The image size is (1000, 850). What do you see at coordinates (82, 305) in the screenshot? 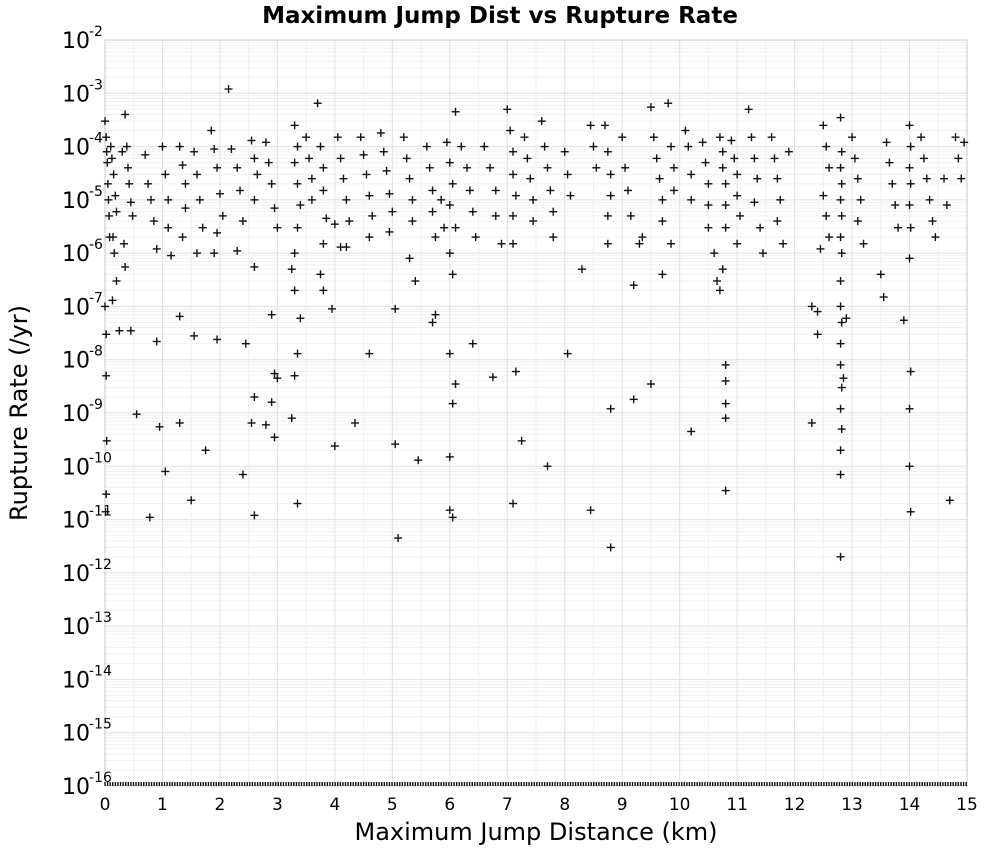
I see `y-tick-label: 10 -7` at bounding box center [82, 305].